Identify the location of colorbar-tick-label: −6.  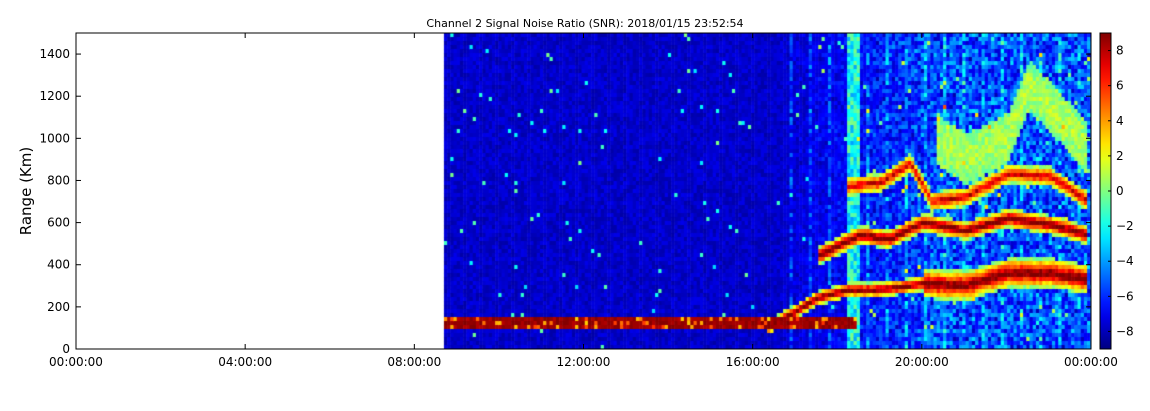
(1125, 296).